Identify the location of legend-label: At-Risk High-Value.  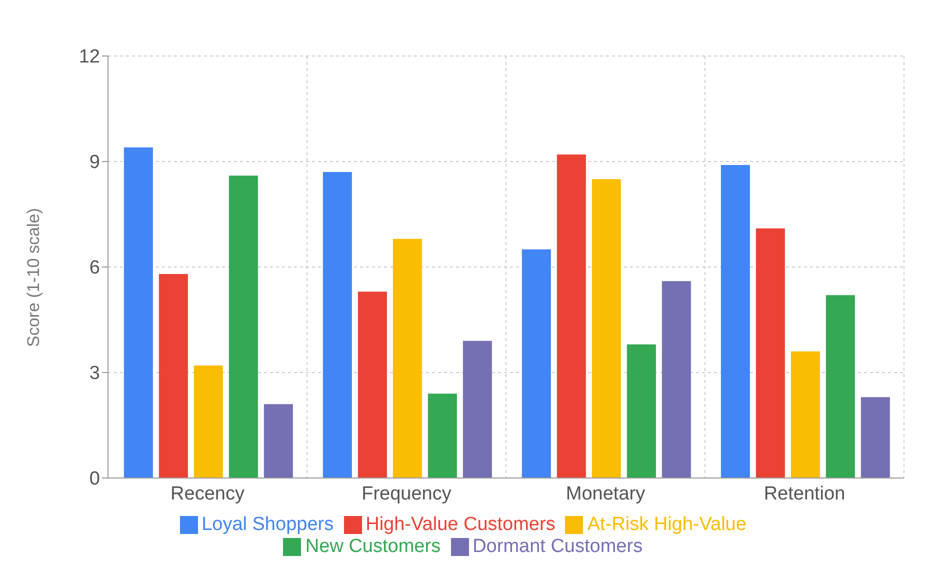
(666, 524).